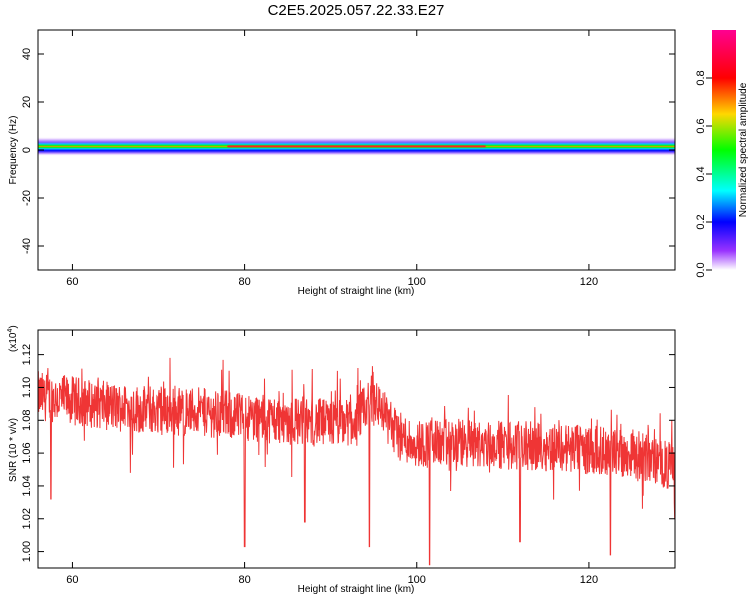 Image resolution: width=750 pixels, height=600 pixels. I want to click on spectrogram-x-tick-label: 100, so click(417, 282).